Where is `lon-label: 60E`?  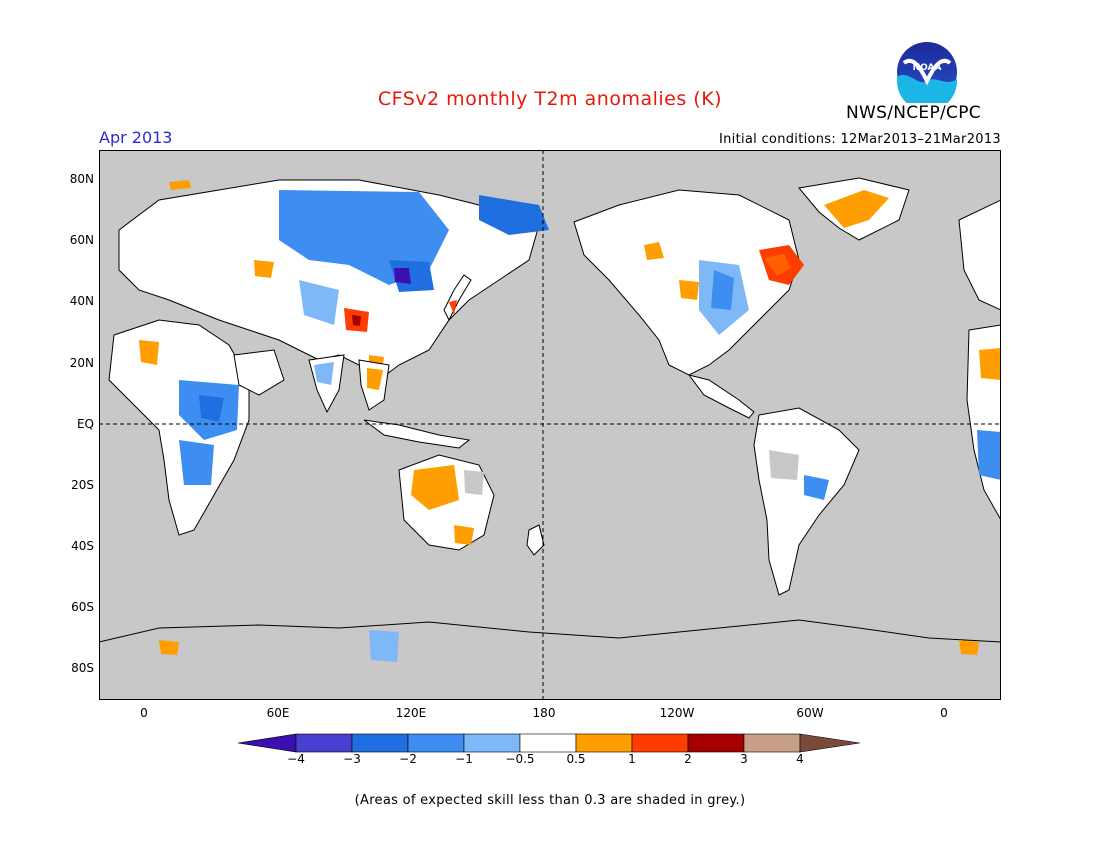
lon-label: 60E is located at coordinates (278, 713).